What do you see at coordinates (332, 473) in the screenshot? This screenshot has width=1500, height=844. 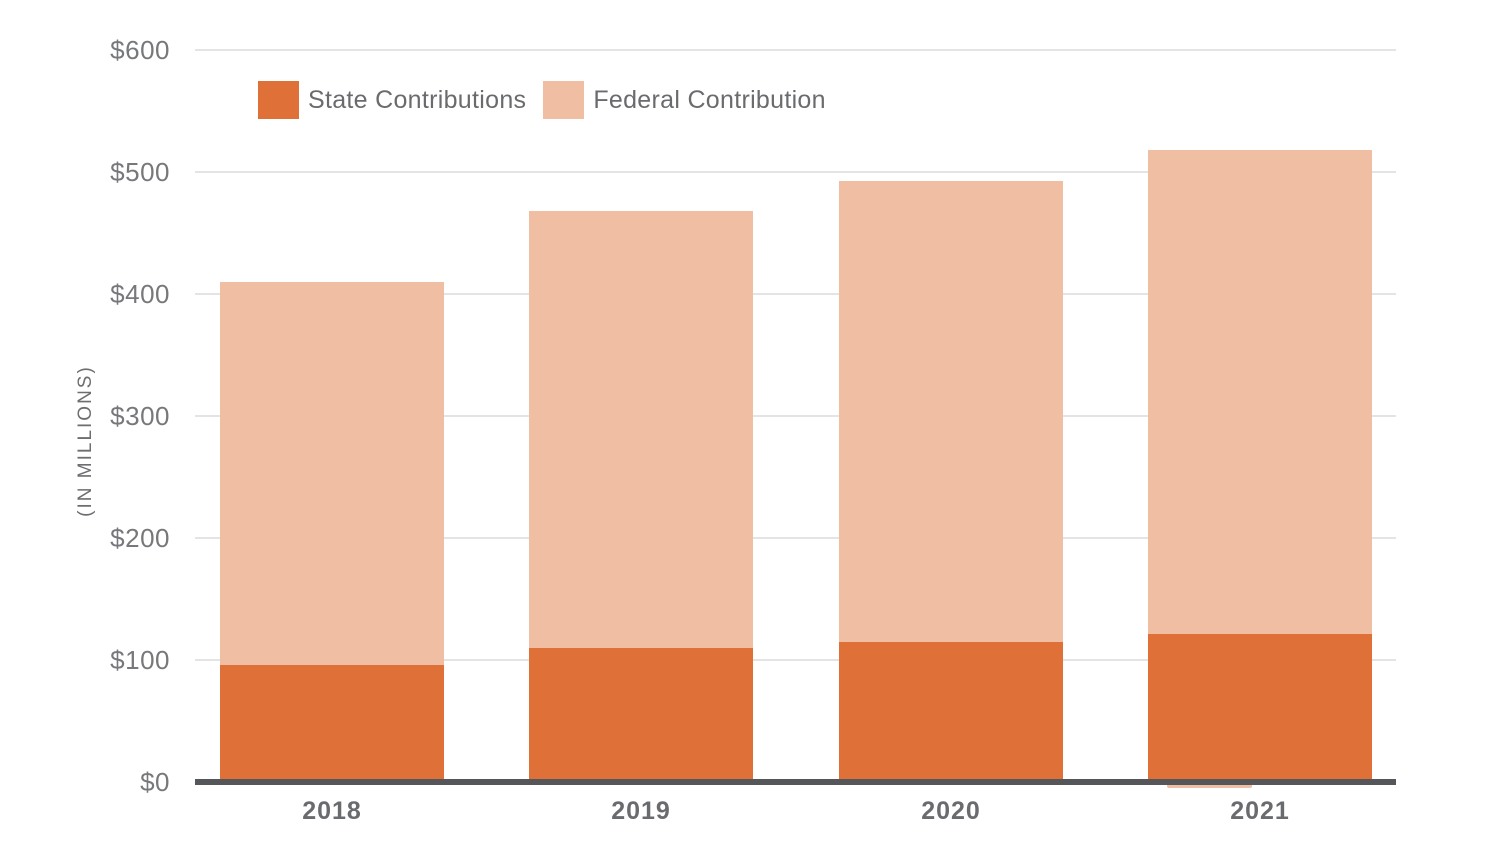 I see `bar-2018-federal-contribution` at bounding box center [332, 473].